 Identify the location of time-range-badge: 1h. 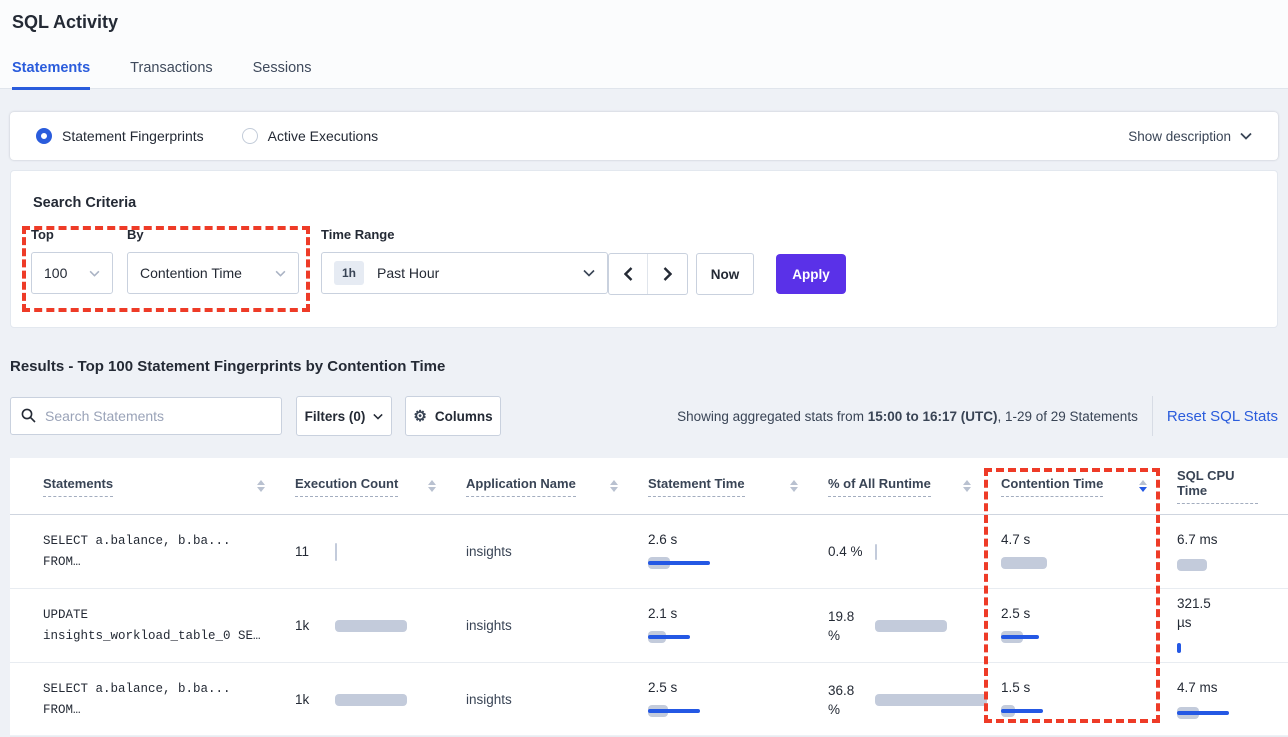
(349, 273).